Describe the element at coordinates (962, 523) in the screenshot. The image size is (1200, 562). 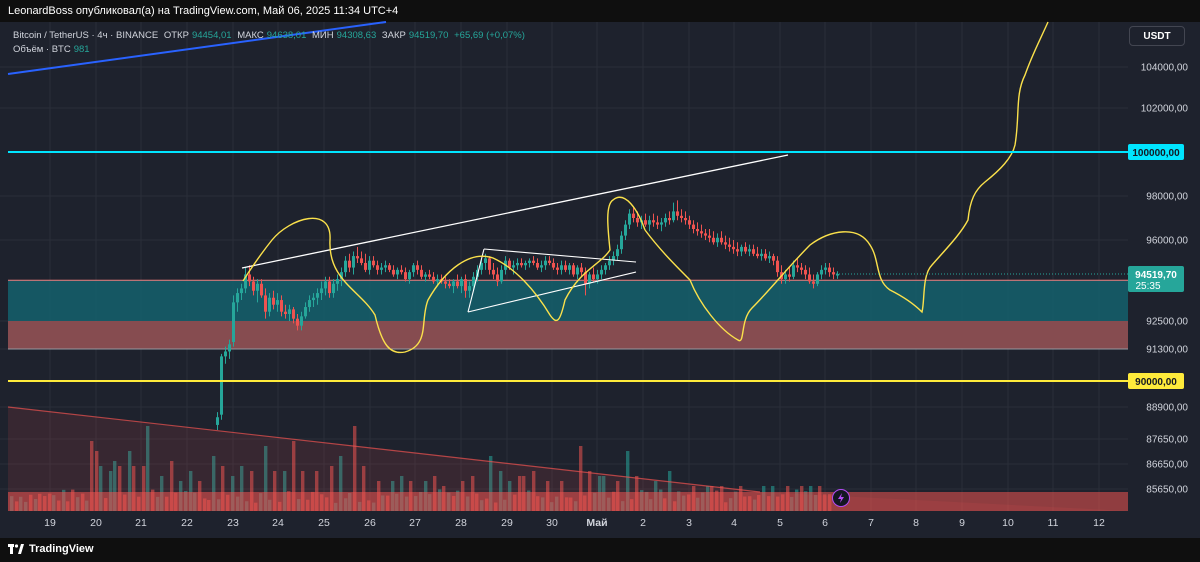
I see `x-tick-label-20: 9` at that location.